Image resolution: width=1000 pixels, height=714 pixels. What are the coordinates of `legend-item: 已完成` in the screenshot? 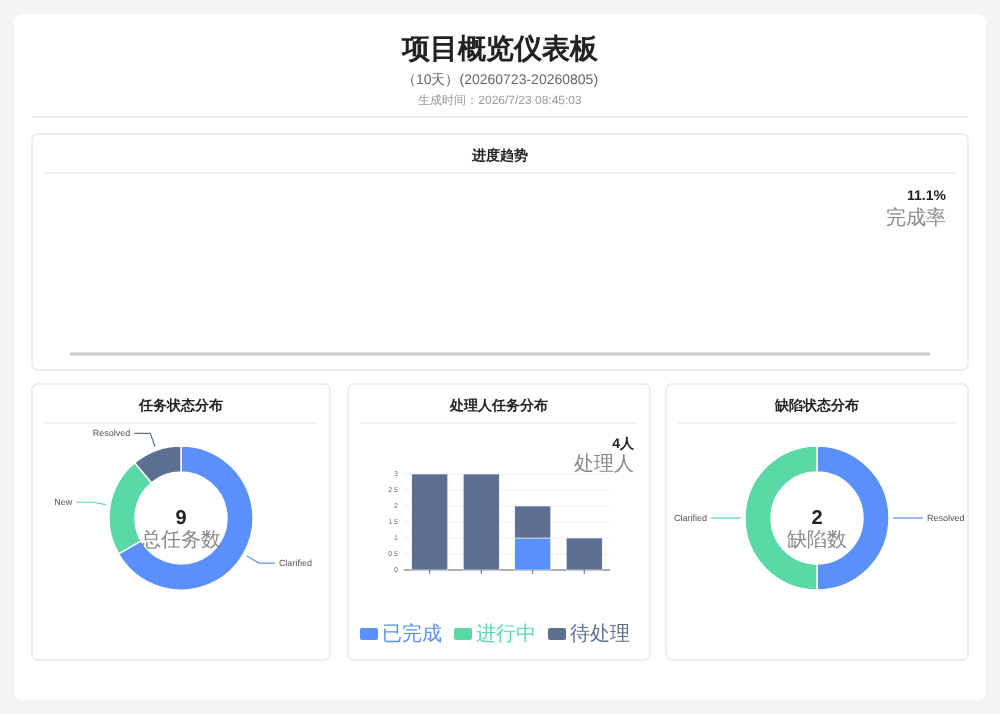 It's located at (401, 635).